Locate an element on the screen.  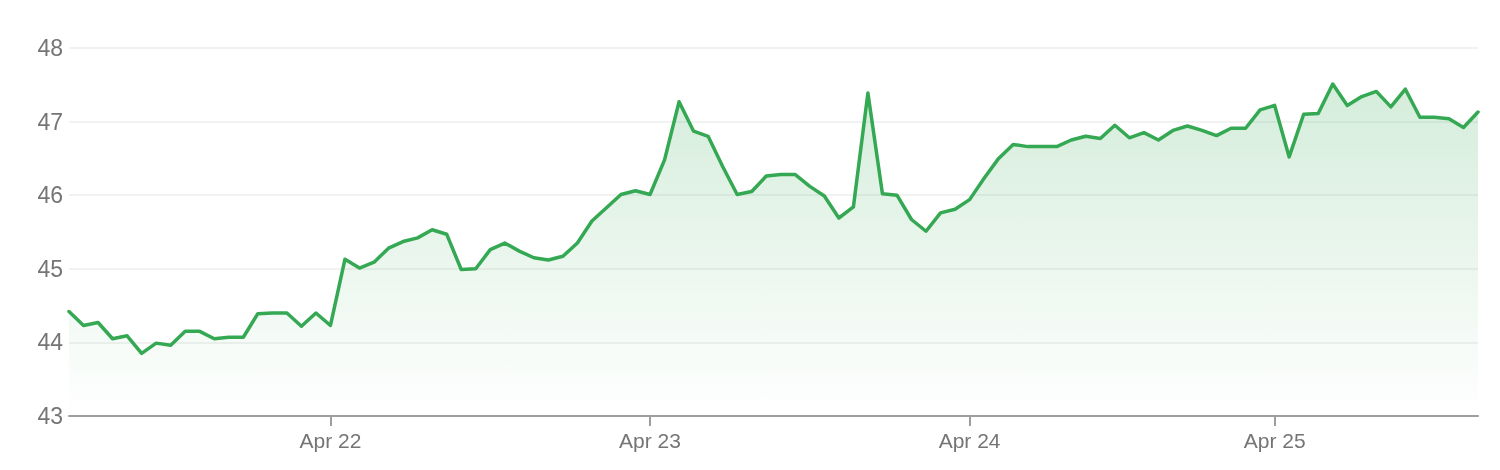
x-tick-label: Apr 22 is located at coordinates (330, 440).